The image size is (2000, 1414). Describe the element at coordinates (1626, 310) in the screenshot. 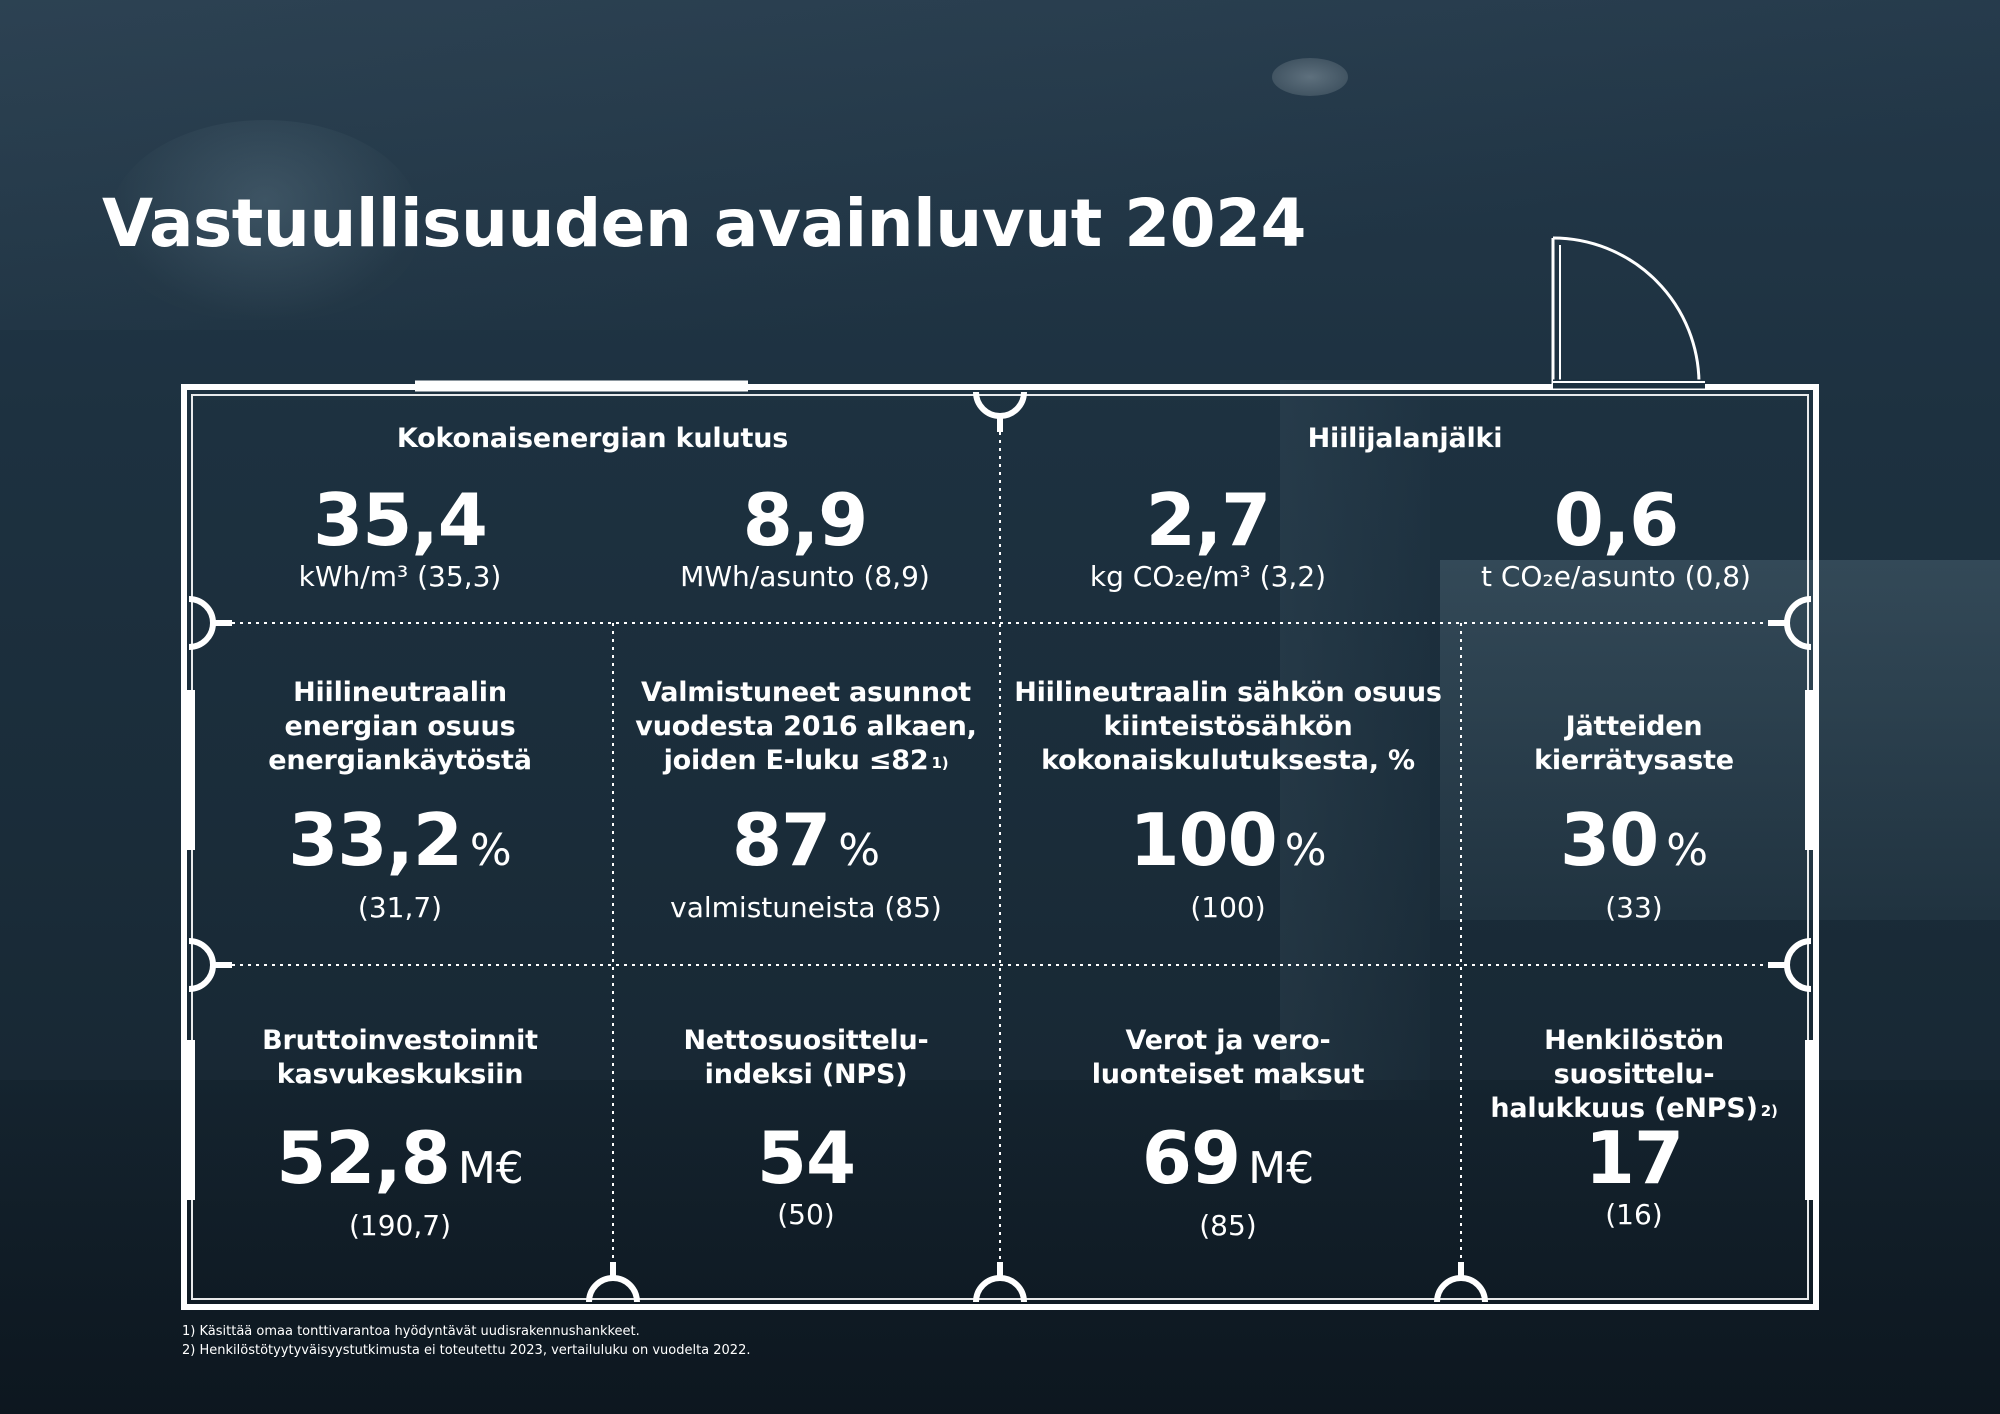

I see `door-swing-arc` at that location.